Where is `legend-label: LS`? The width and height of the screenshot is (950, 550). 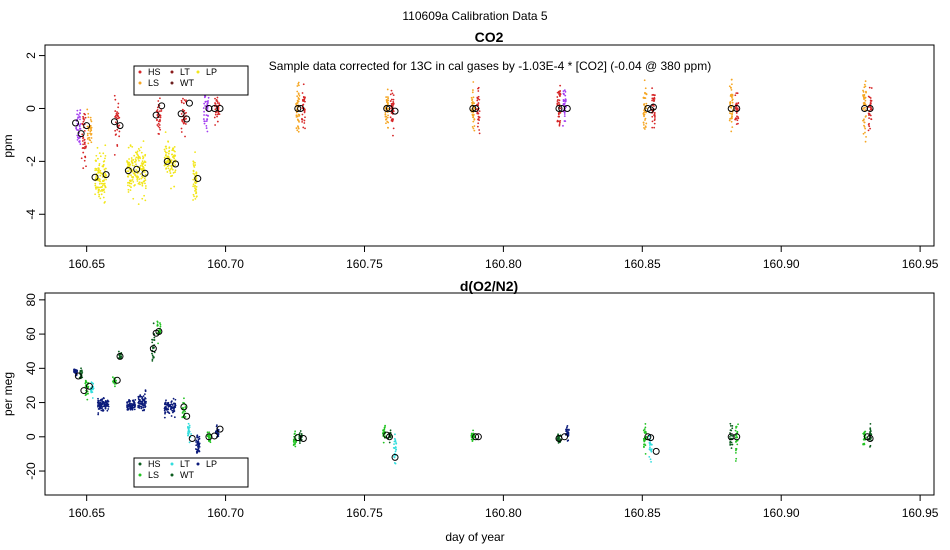
legend-label: LS is located at coordinates (153, 83).